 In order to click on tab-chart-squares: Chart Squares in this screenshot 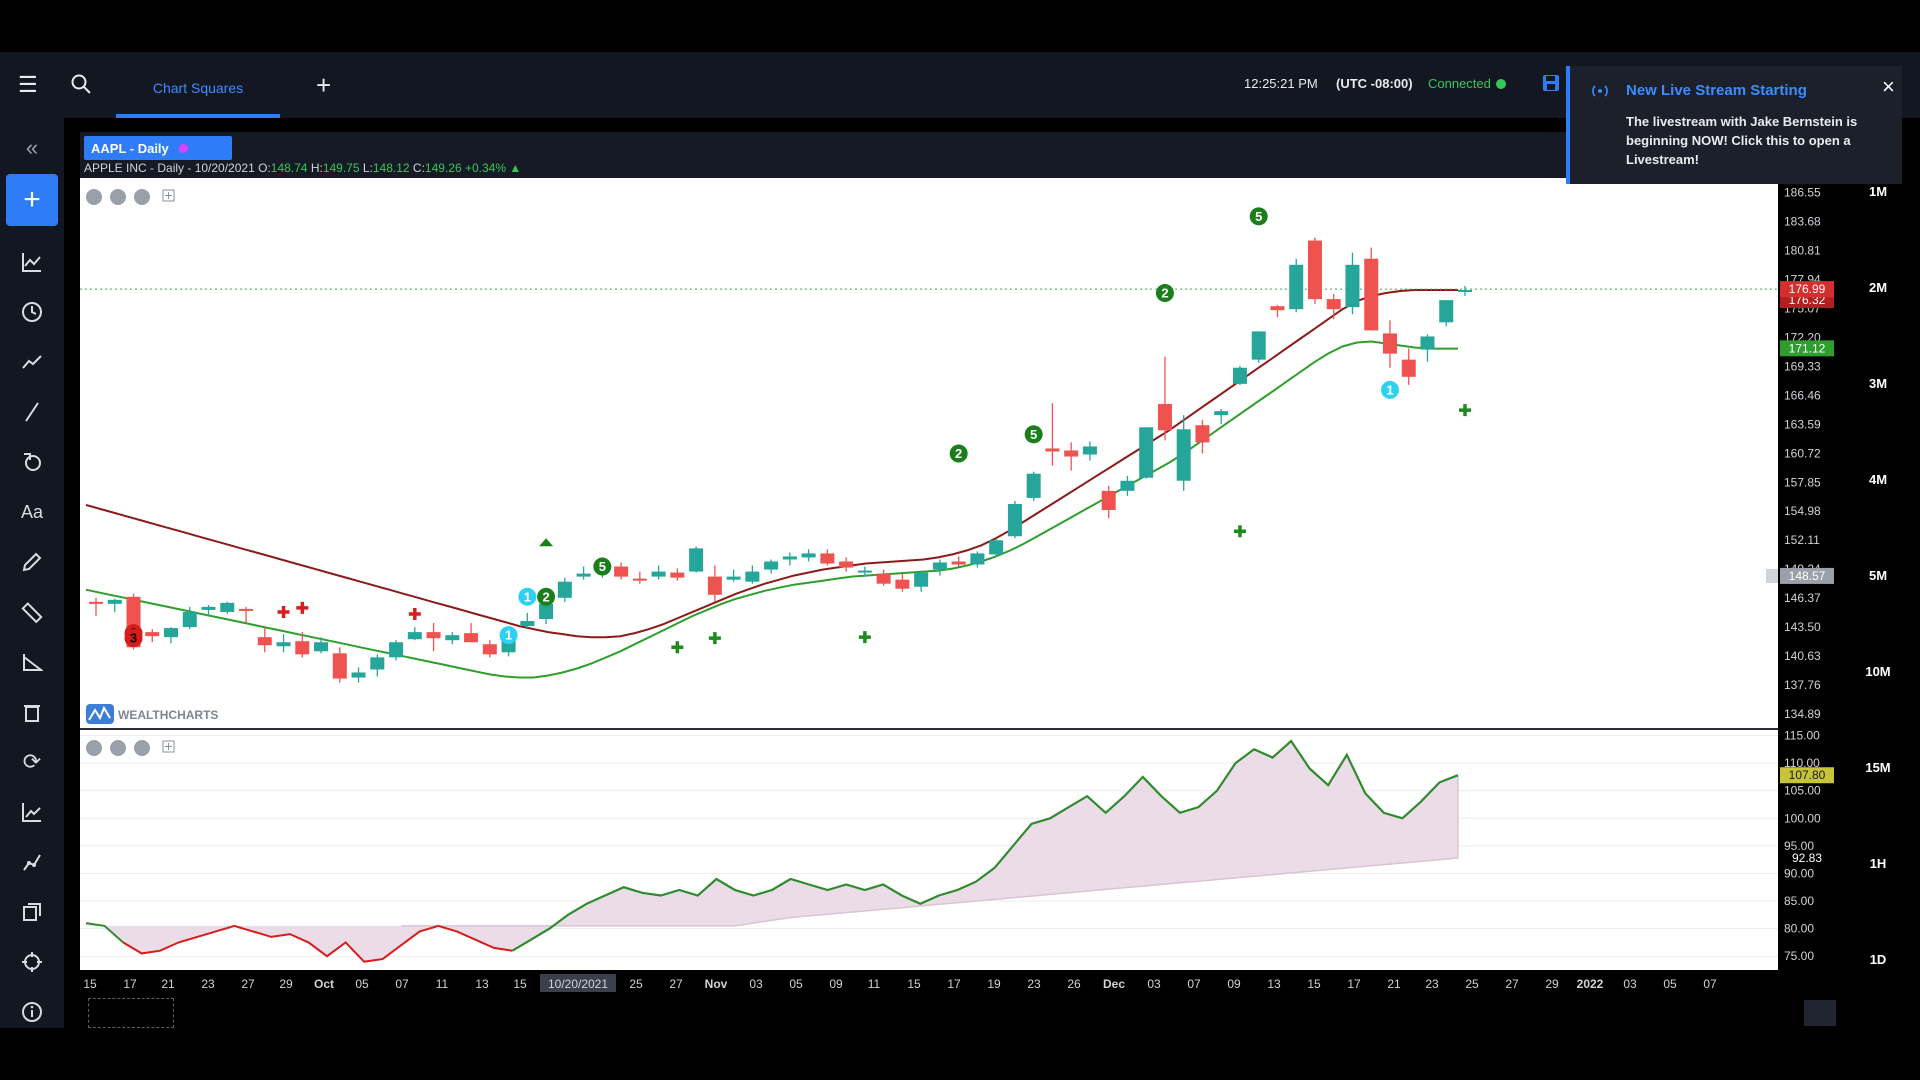, I will do `click(198, 85)`.